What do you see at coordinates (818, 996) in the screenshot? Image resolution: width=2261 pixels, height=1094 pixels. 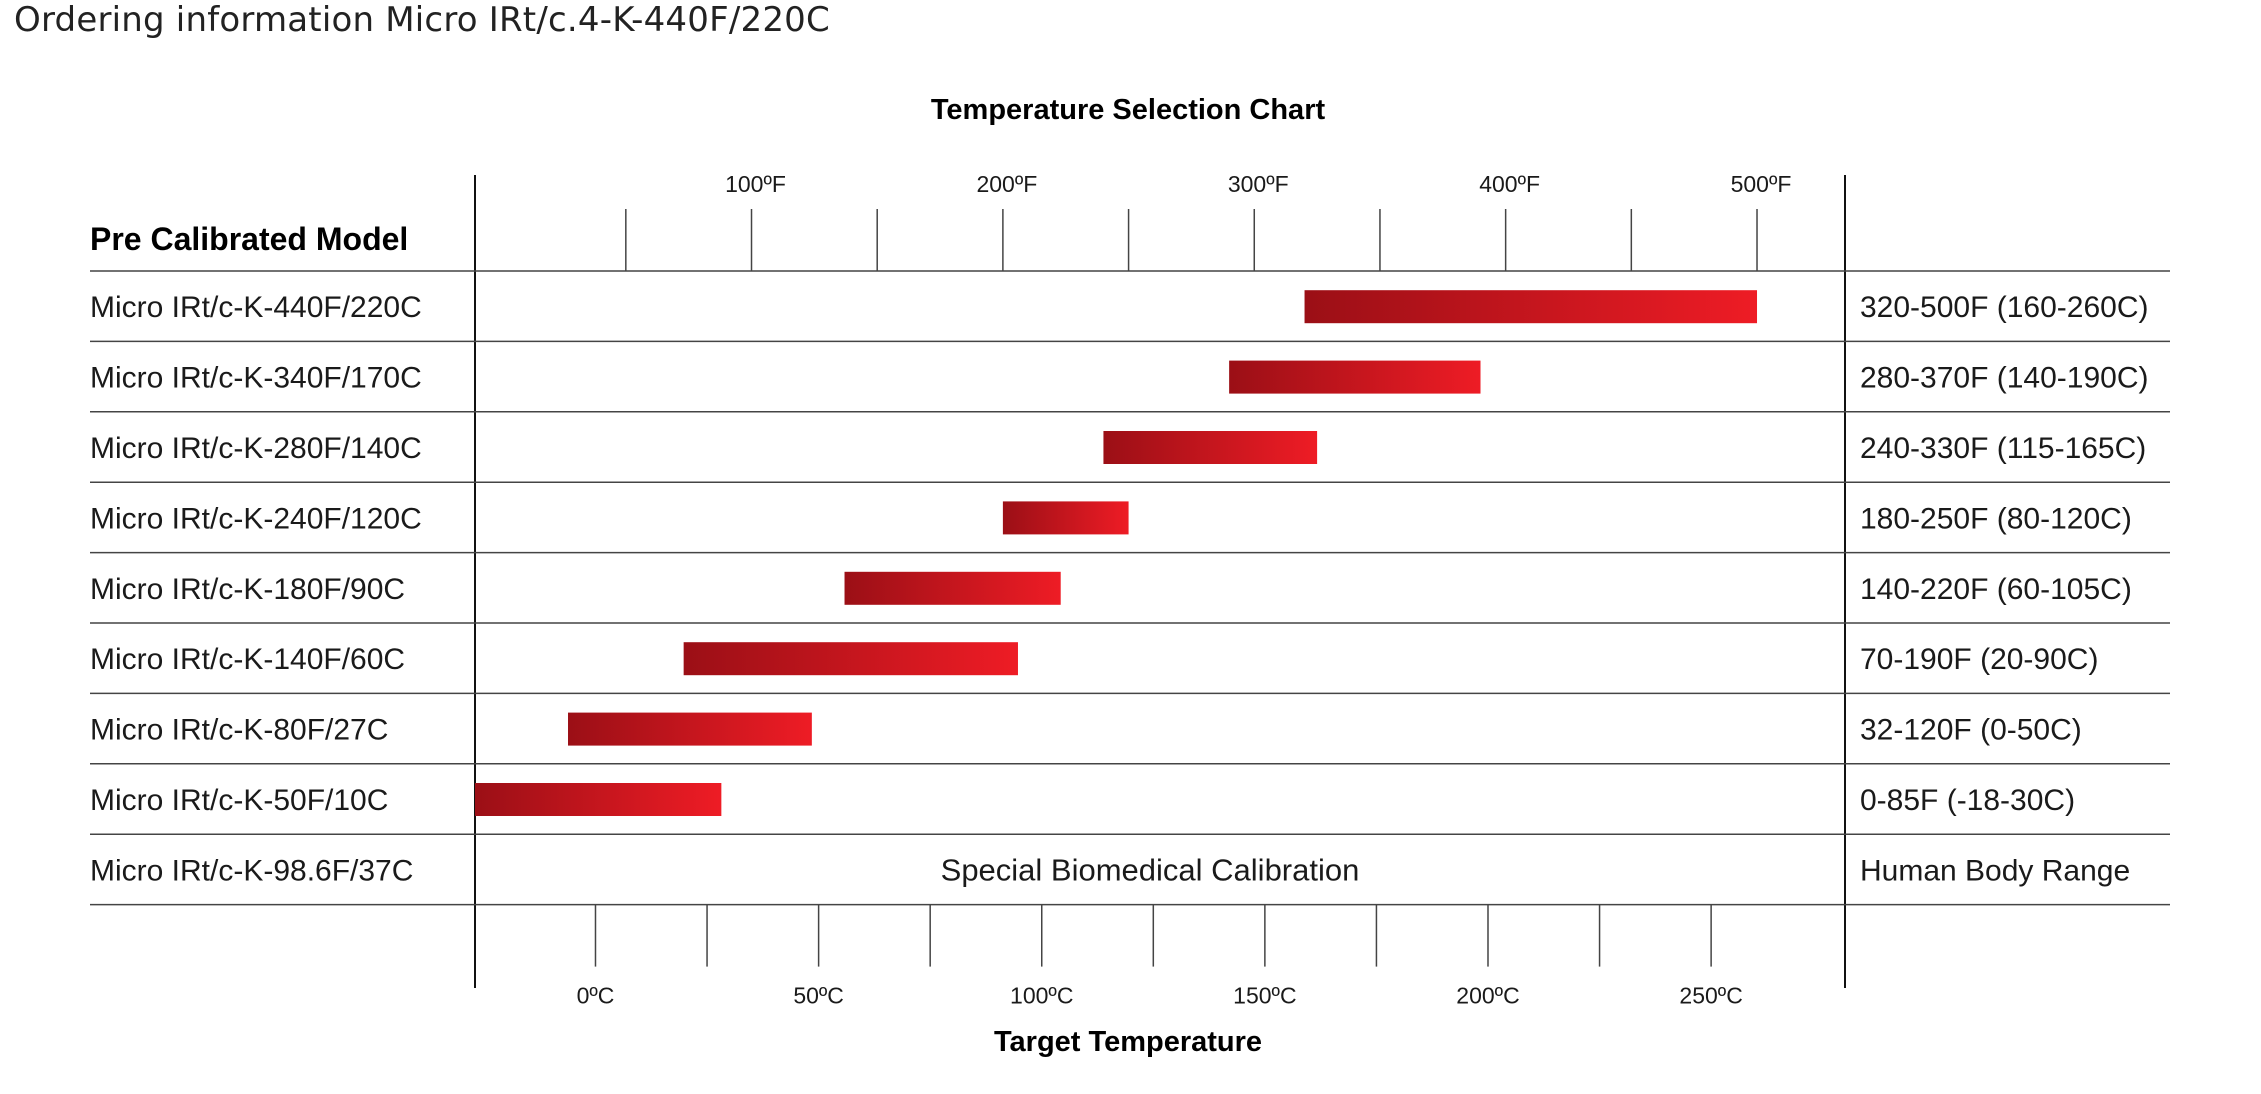 I see `bottom-axis-tick-label: 50ºC` at bounding box center [818, 996].